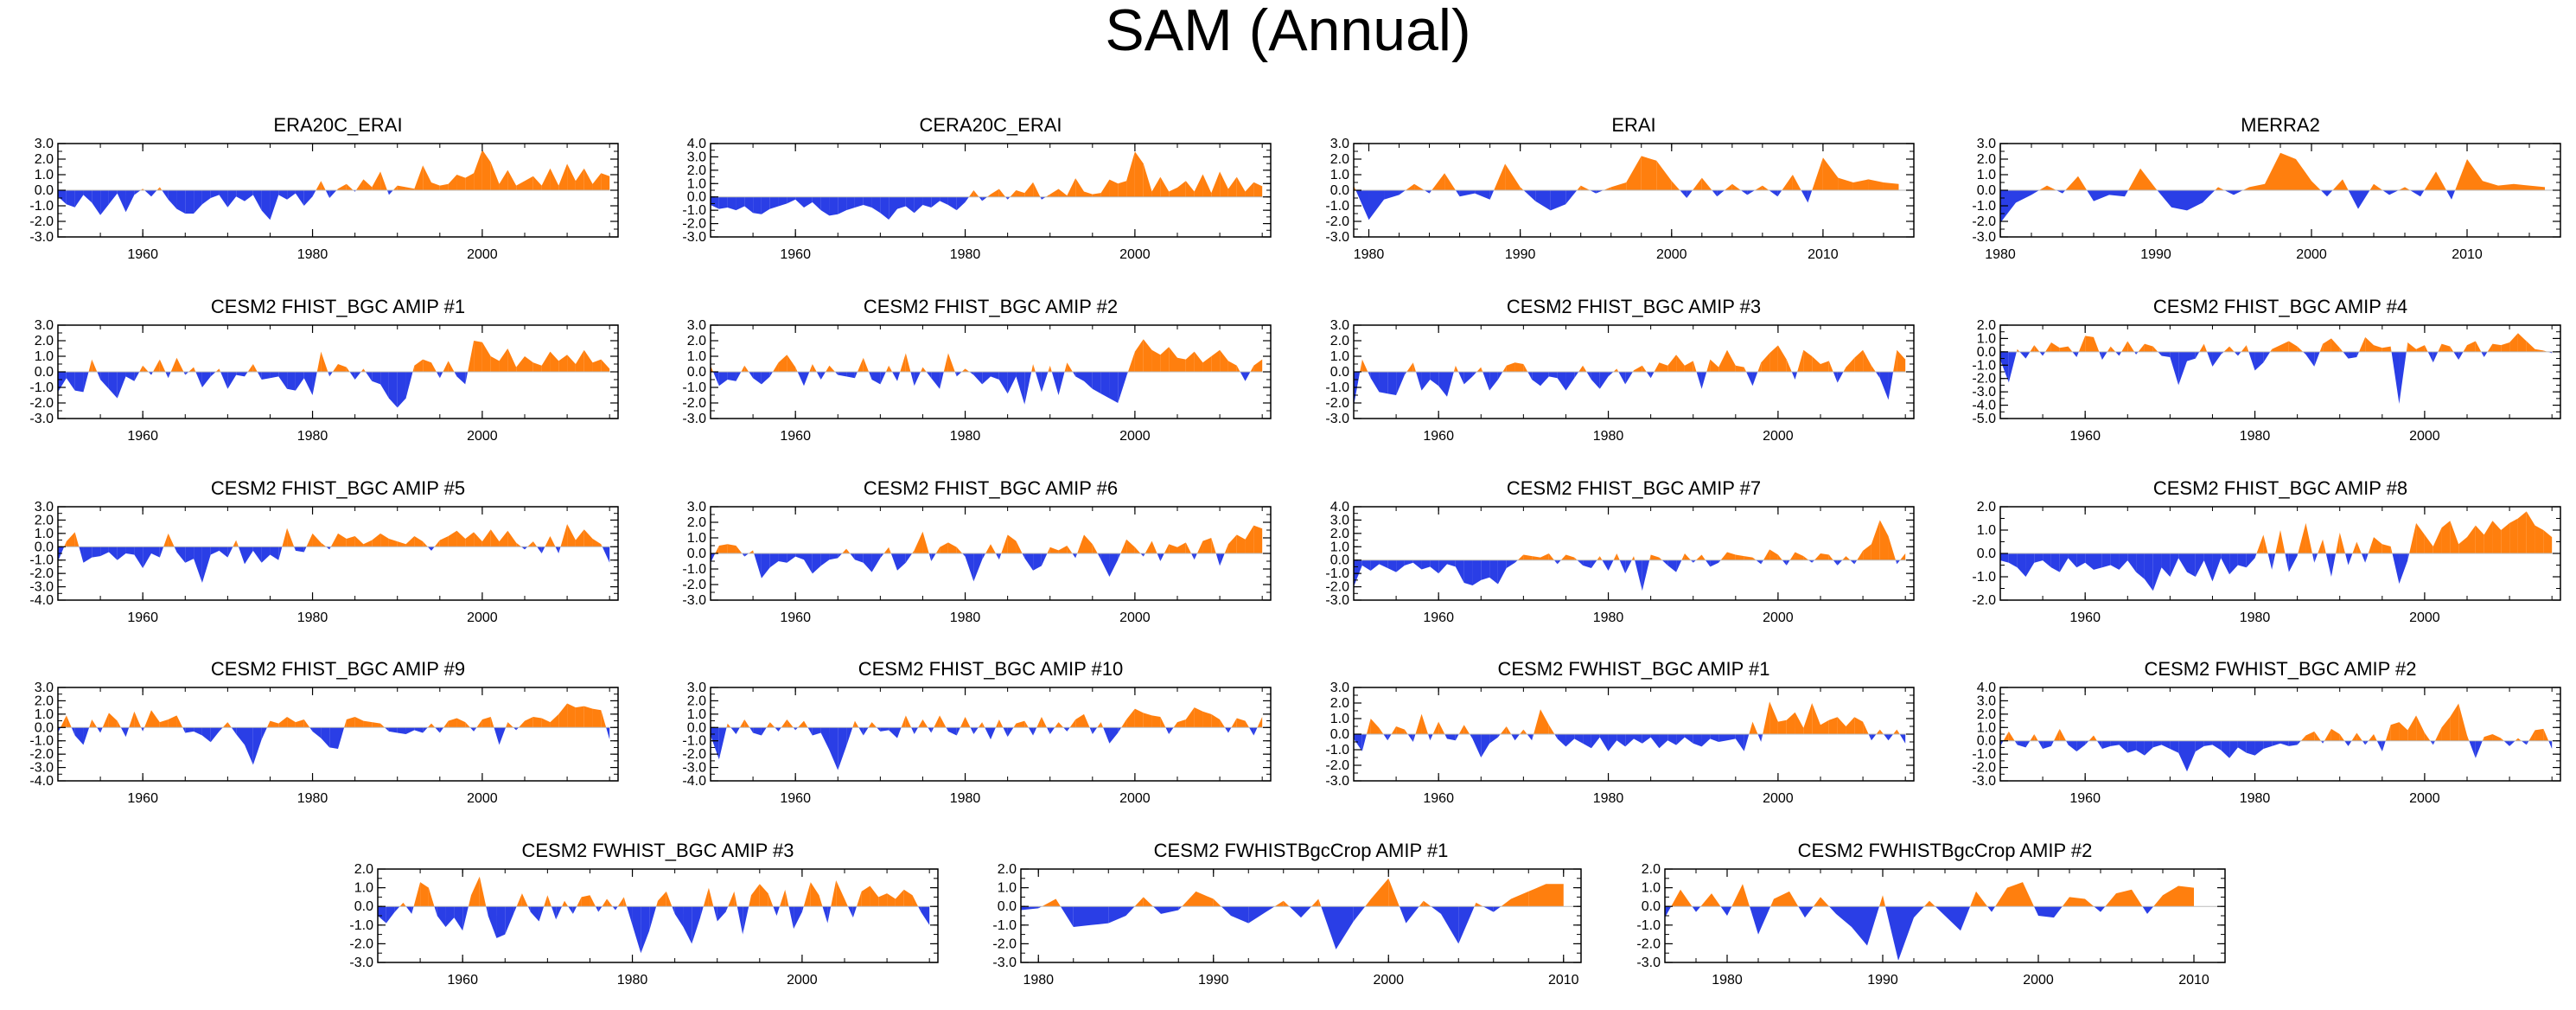 Image resolution: width=2576 pixels, height=1010 pixels. Describe the element at coordinates (1339, 703) in the screenshot. I see `y-tick-label: 2.0` at that location.